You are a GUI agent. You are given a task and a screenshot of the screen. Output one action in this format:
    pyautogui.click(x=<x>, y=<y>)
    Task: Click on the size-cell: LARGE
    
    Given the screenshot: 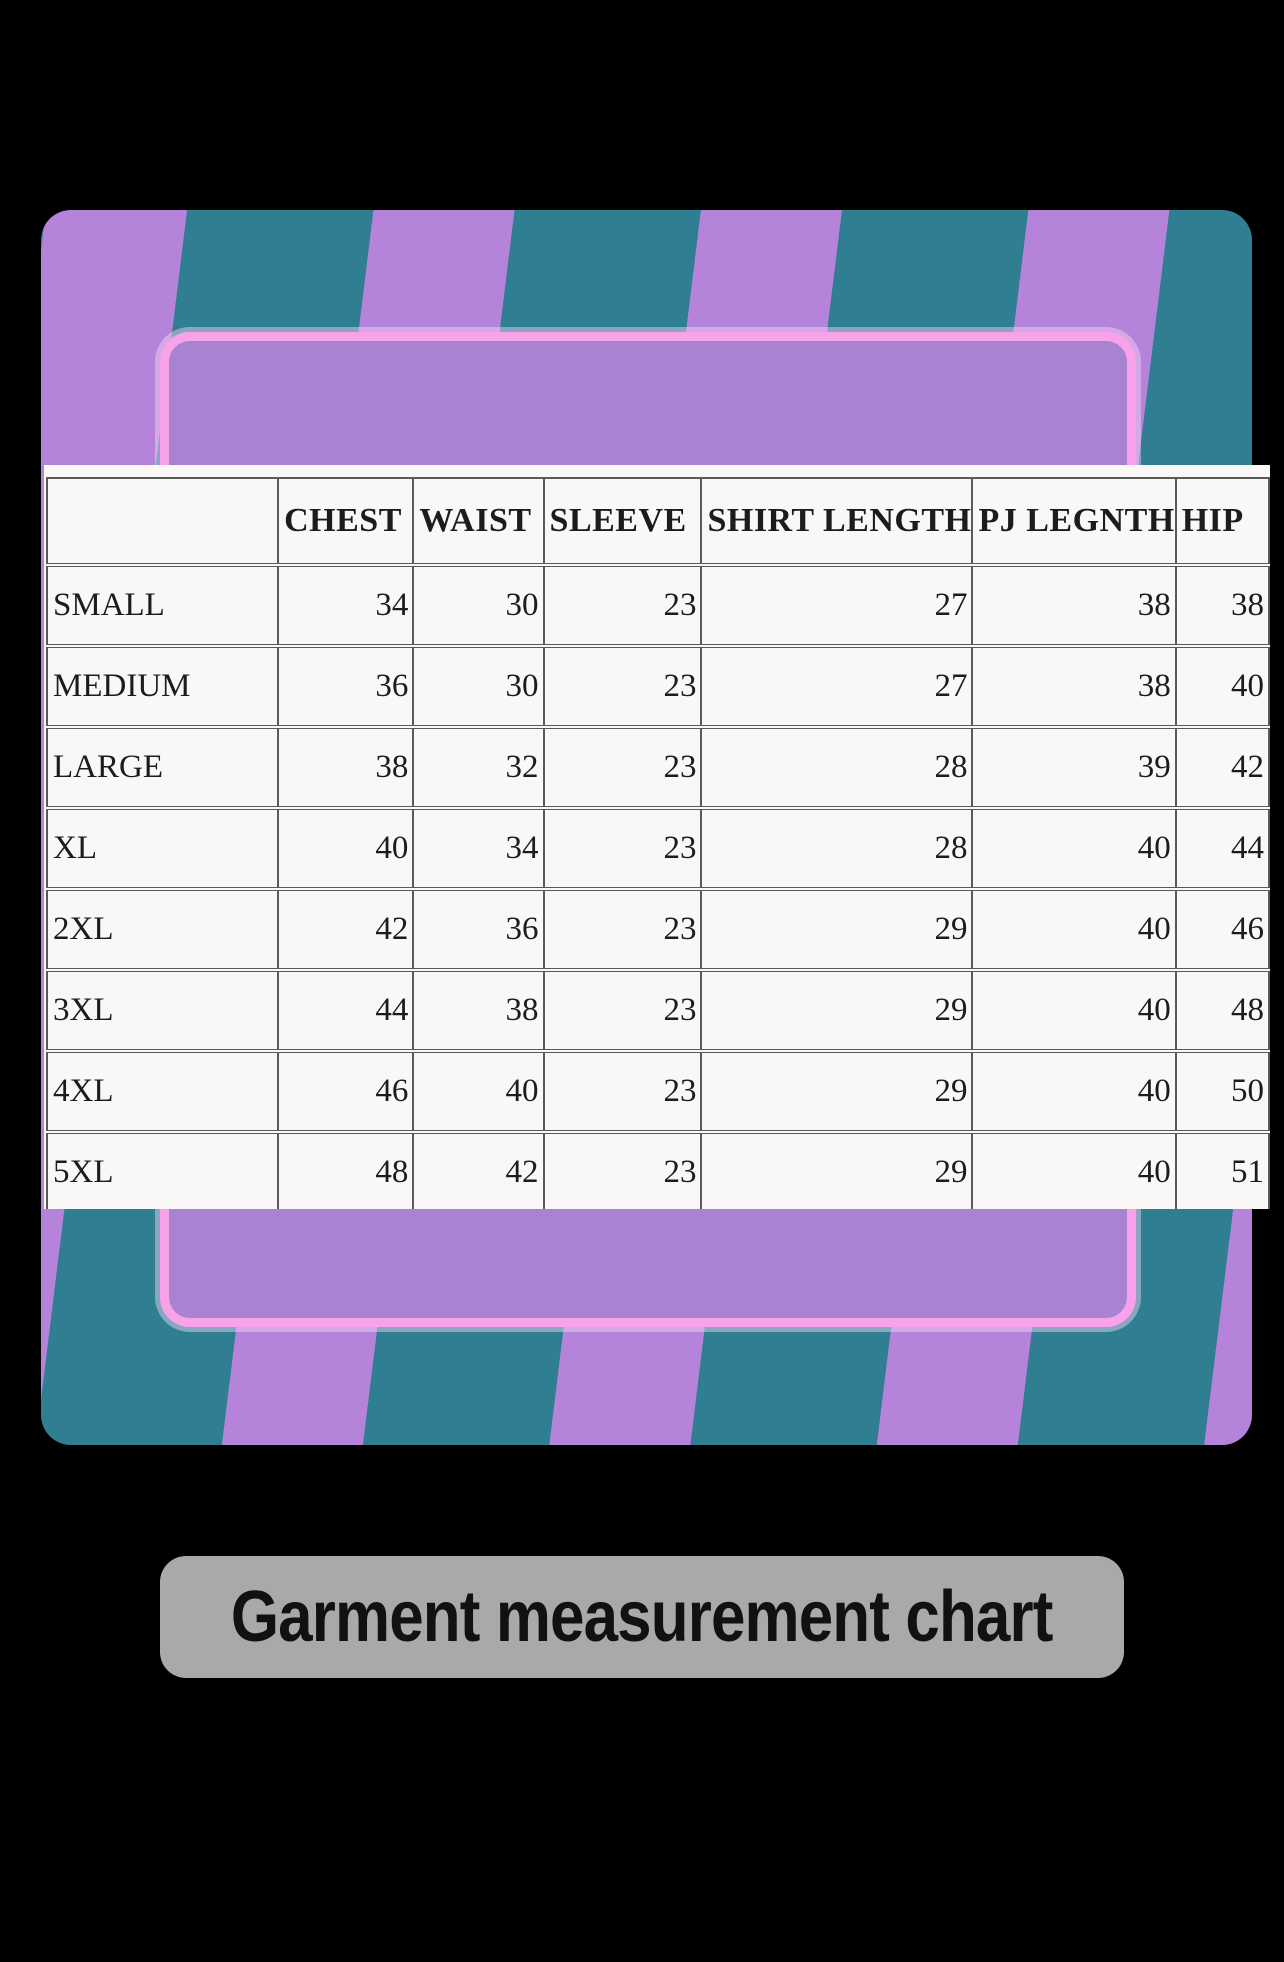 What is the action you would take?
    pyautogui.click(x=162, y=767)
    